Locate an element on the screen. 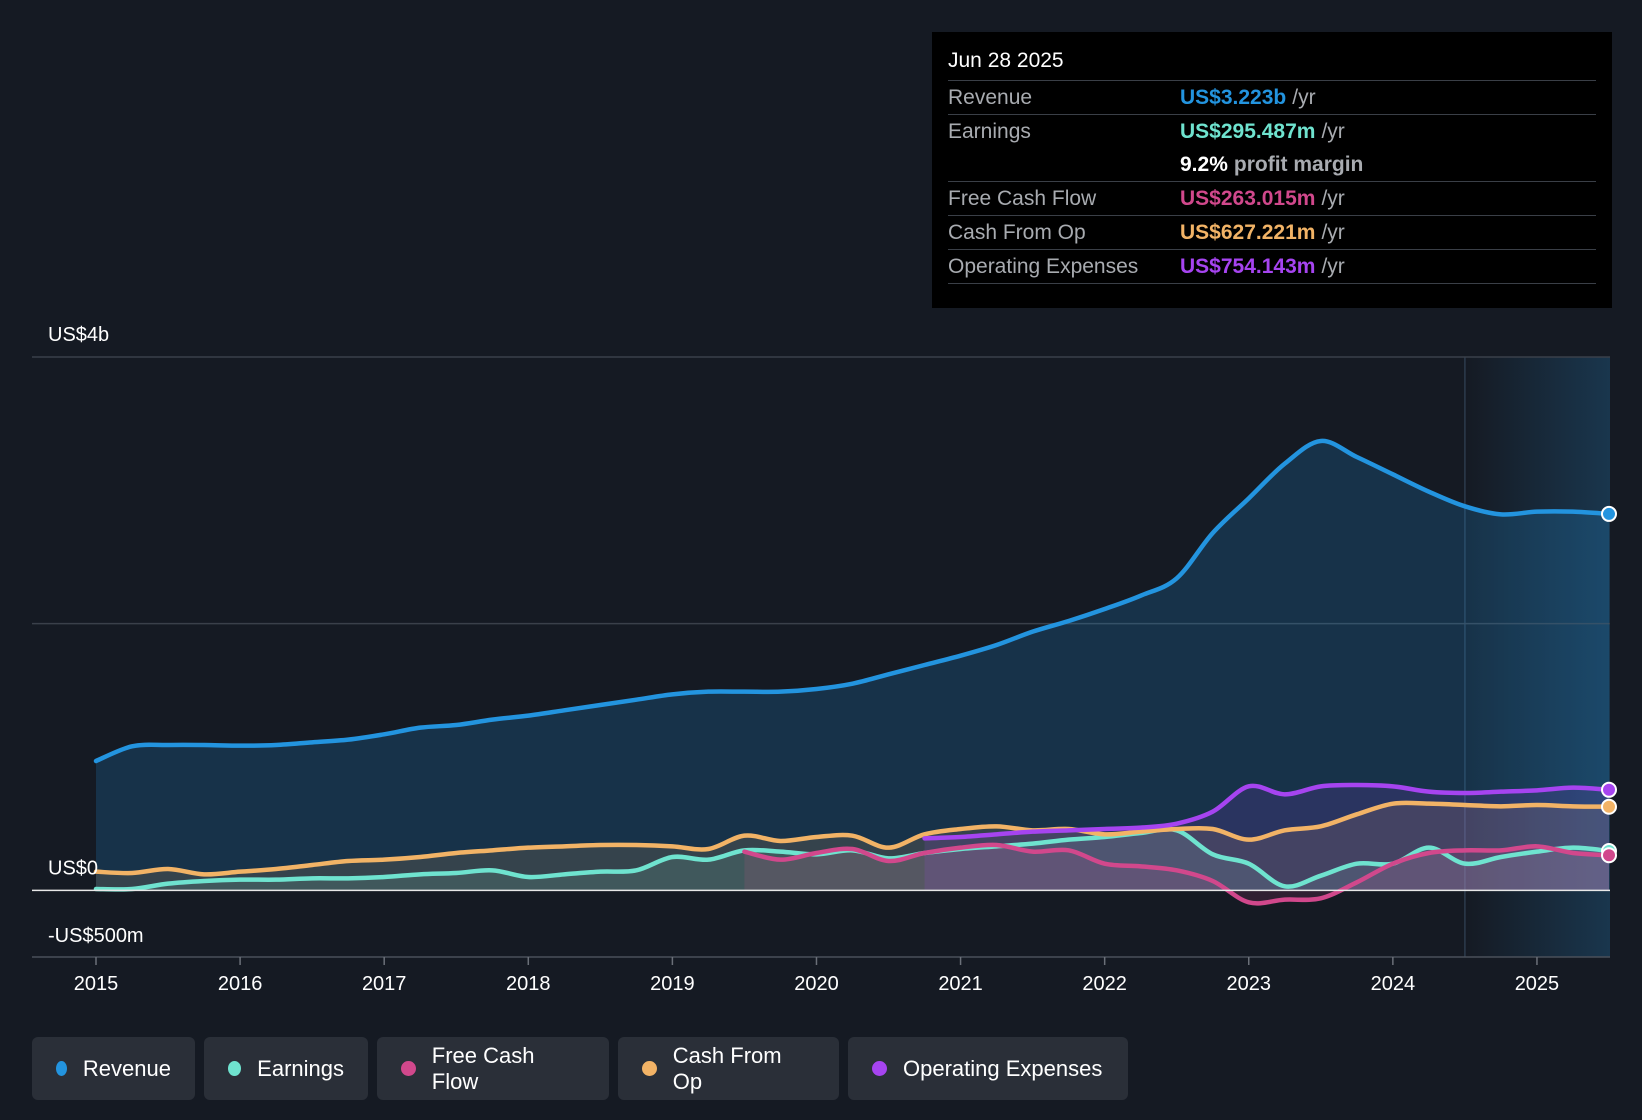 Image resolution: width=1642 pixels, height=1120 pixels. y-tick-label: -US$500m is located at coordinates (96, 936).